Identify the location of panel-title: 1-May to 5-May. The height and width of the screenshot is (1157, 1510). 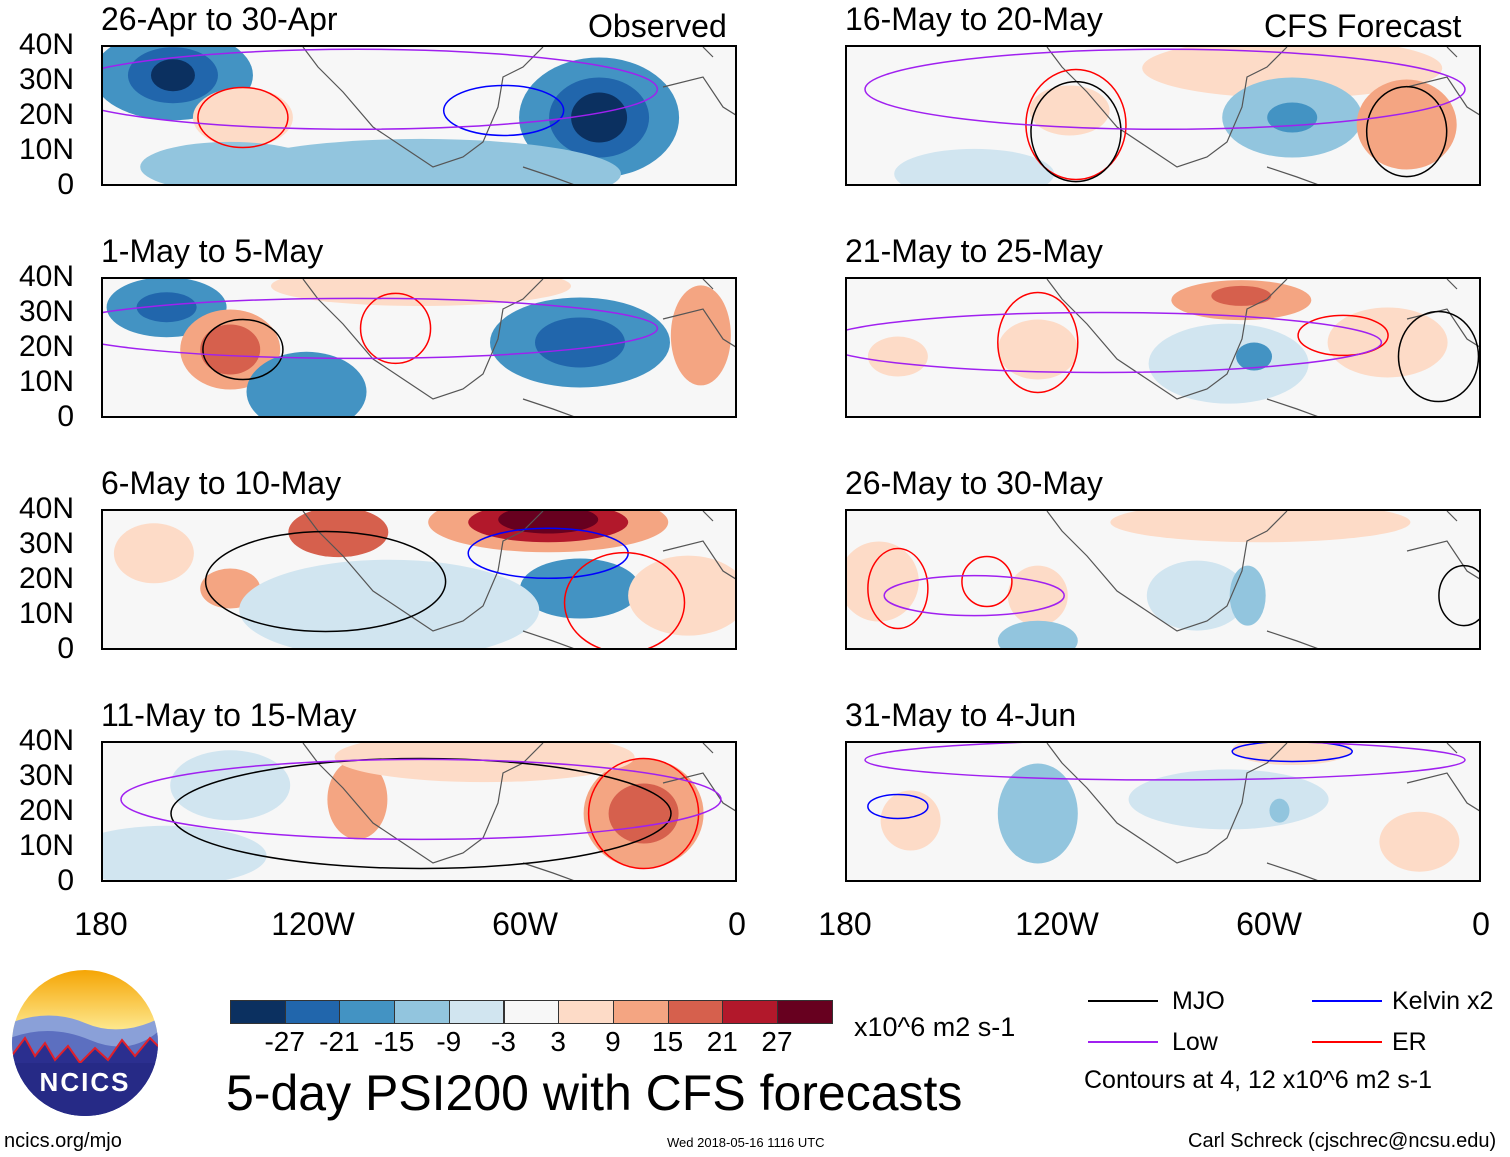
(212, 251).